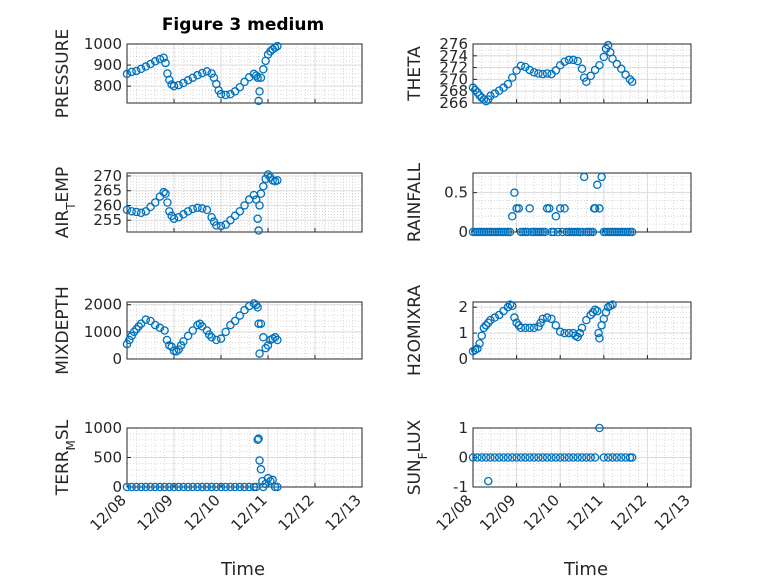 The image size is (778, 583). What do you see at coordinates (456, 193) in the screenshot?
I see `y-tick-label: 0.5` at bounding box center [456, 193].